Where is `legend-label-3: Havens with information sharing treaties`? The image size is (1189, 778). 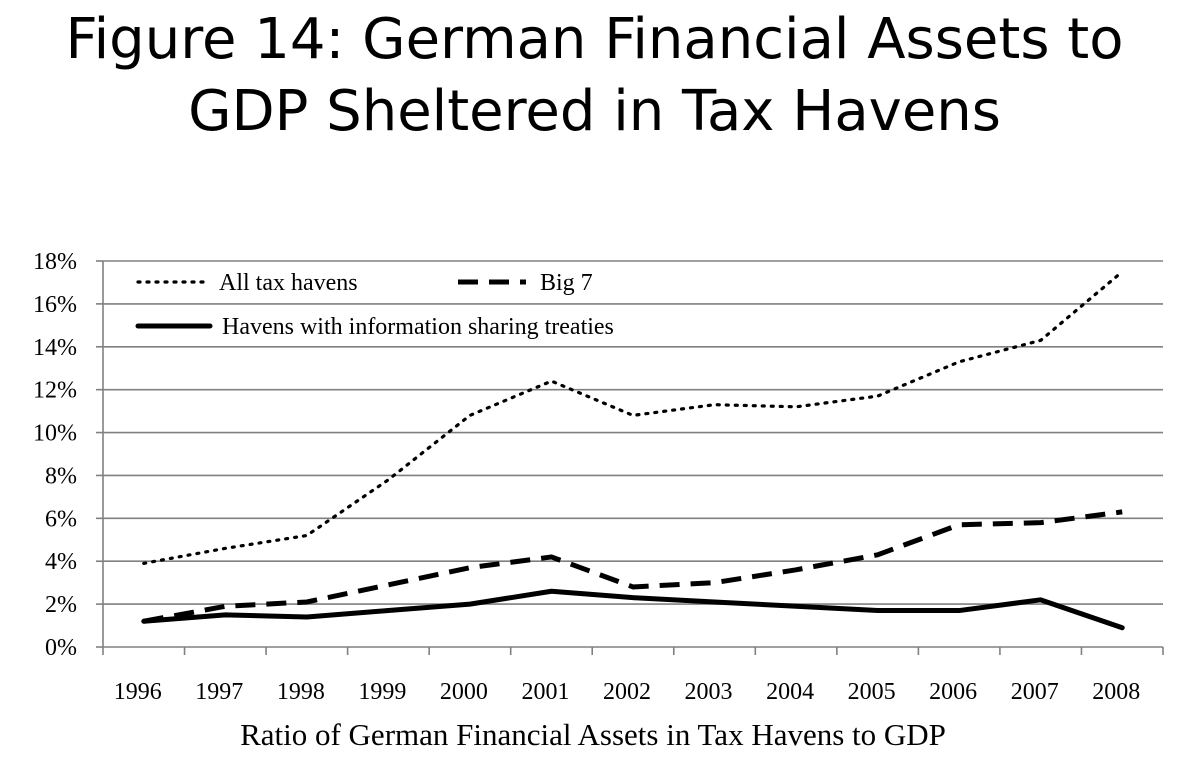 legend-label-3: Havens with information sharing treaties is located at coordinates (418, 327).